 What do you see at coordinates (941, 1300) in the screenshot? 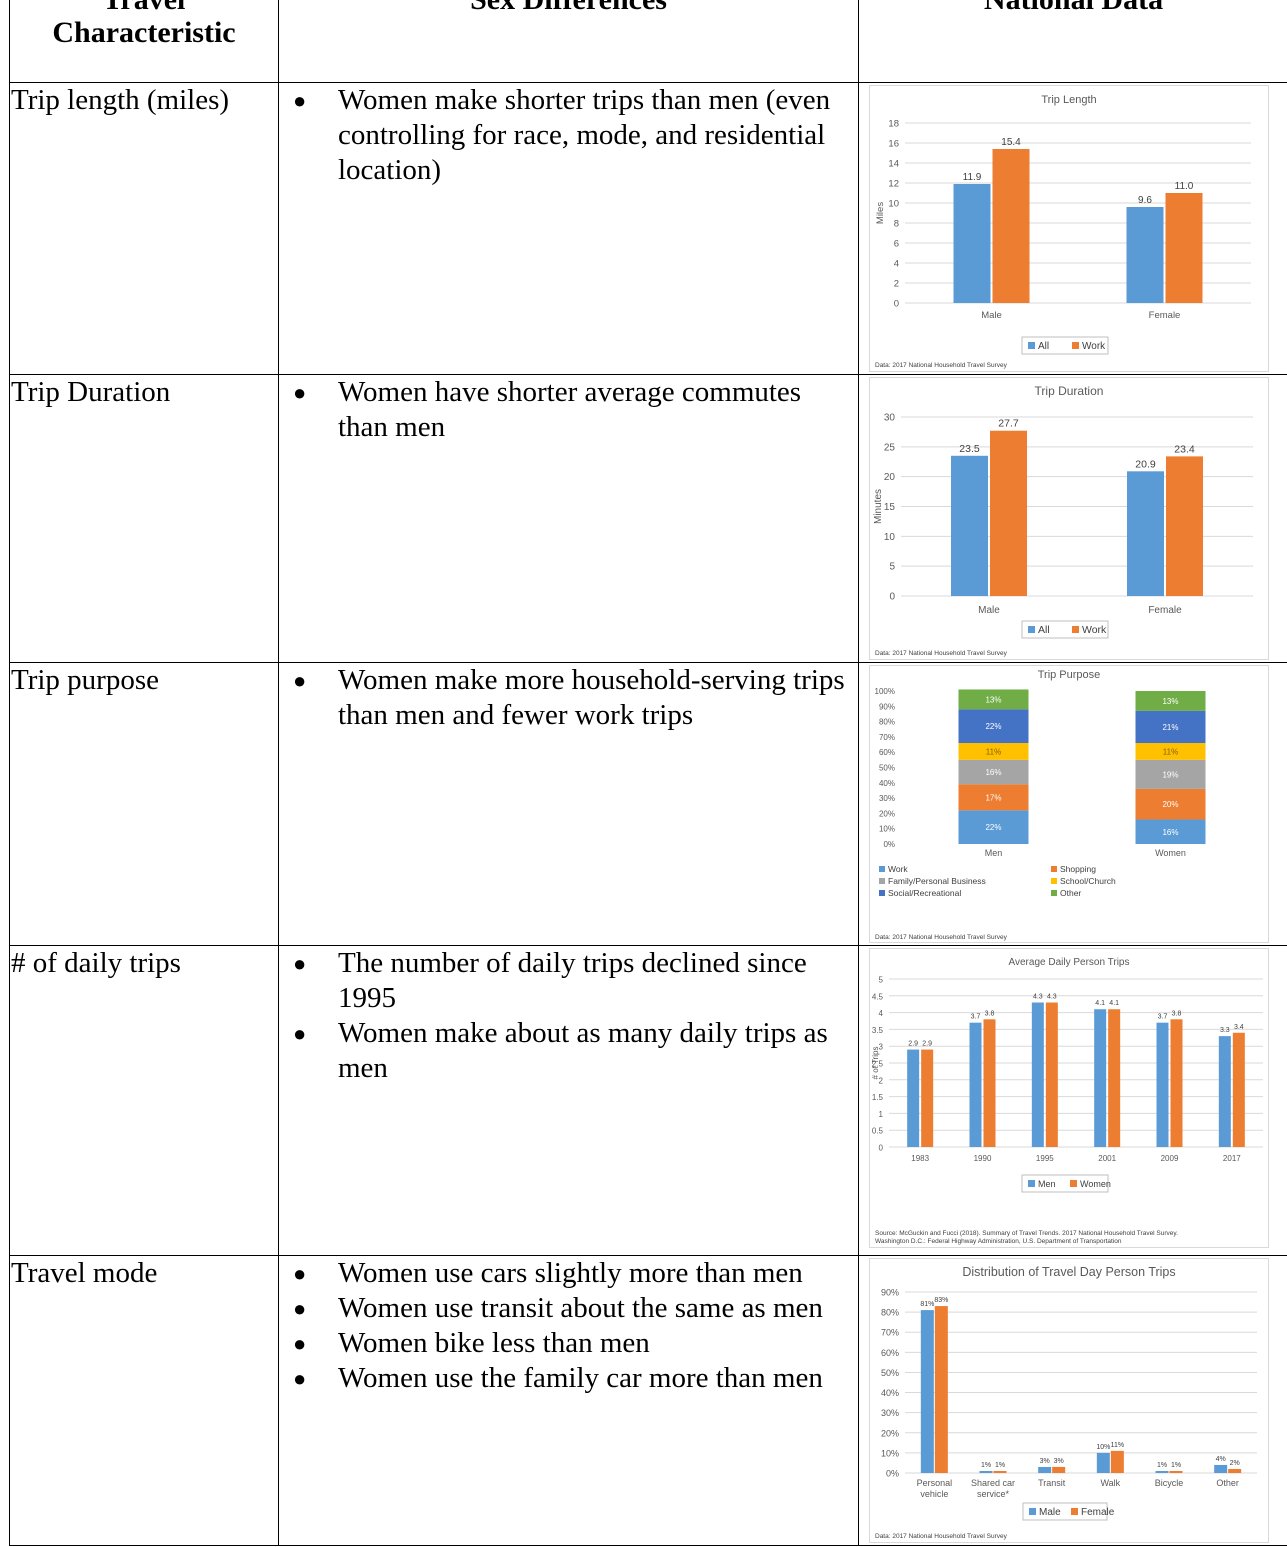
I see `data-label: 83%` at bounding box center [941, 1300].